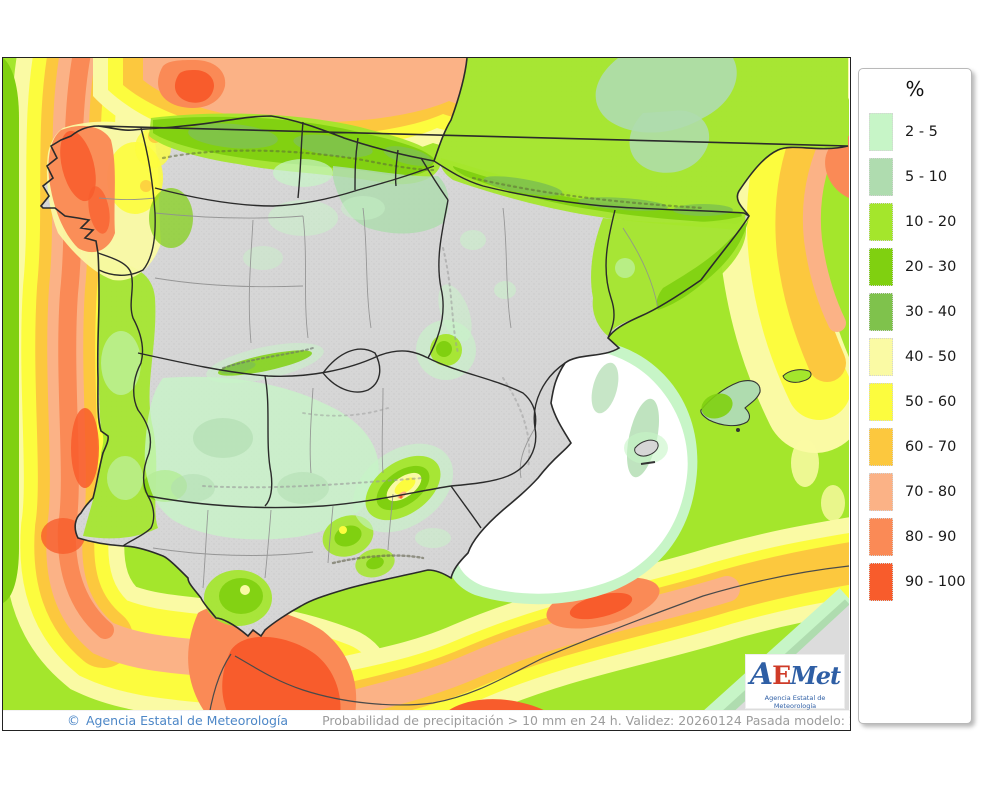 The width and height of the screenshot is (1000, 790). Describe the element at coordinates (931, 356) in the screenshot. I see `legend-label: 40 - 50` at that location.